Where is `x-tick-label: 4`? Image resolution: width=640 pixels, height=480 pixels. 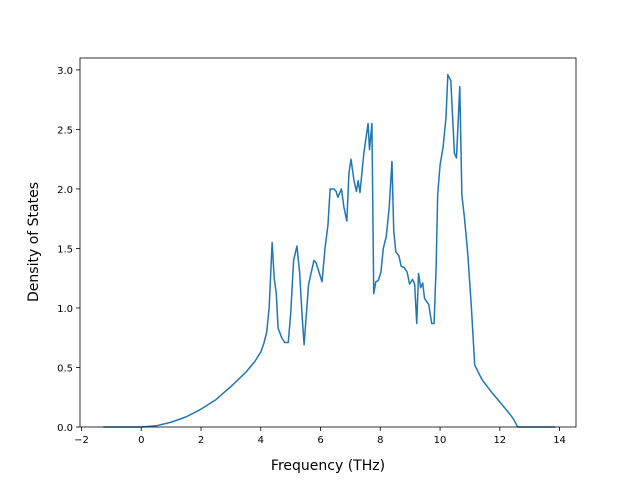 x-tick-label: 4 is located at coordinates (261, 440).